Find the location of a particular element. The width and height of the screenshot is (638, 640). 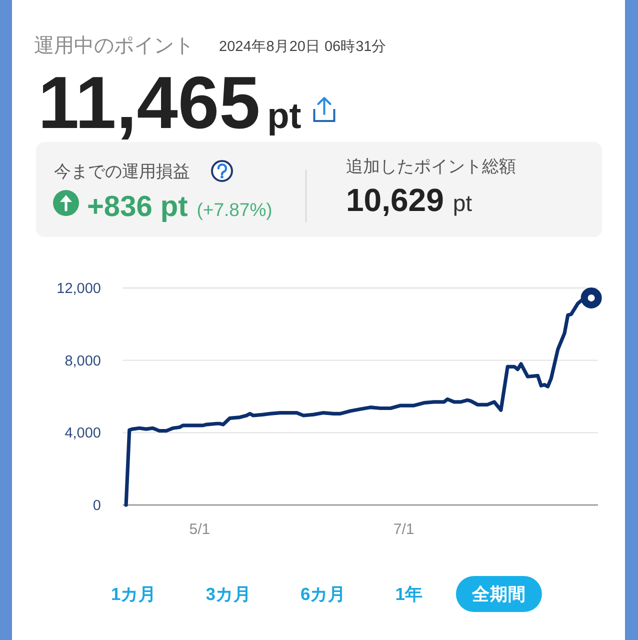

text: 10,629 is located at coordinates (395, 200).